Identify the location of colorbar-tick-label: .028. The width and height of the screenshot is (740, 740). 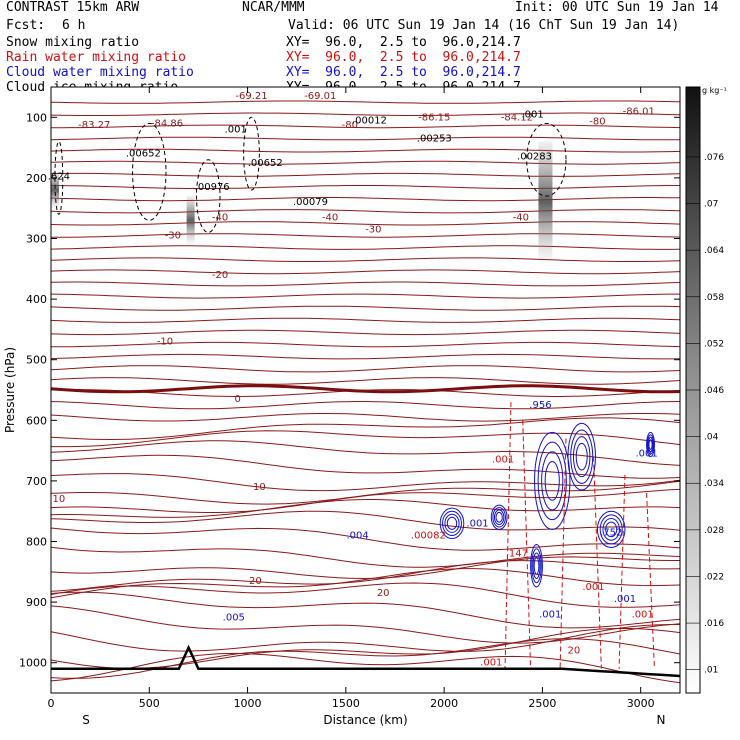
(714, 531).